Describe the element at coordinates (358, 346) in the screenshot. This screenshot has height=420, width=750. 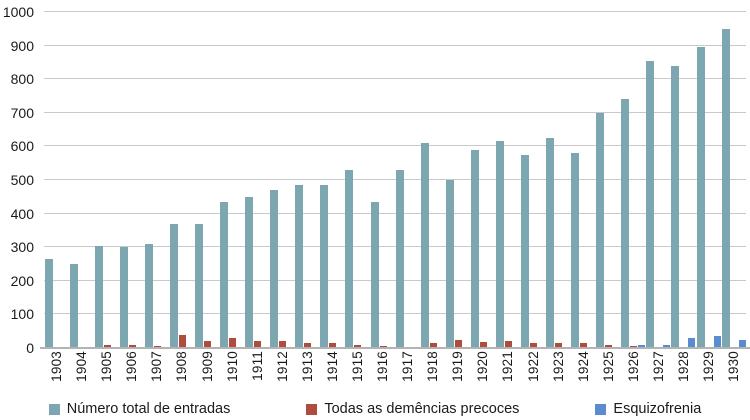
I see `bar-1915-demencias` at that location.